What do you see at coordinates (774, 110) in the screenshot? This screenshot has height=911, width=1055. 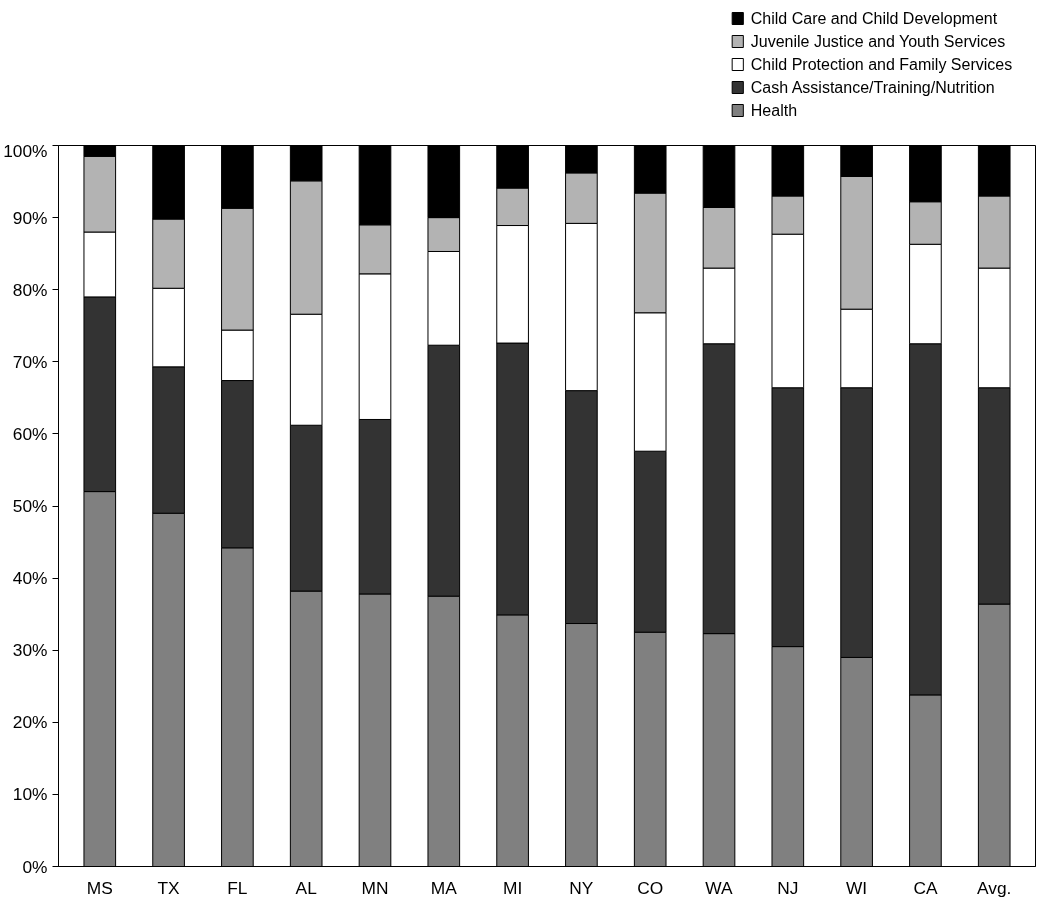 I see `legend-label: Health` at bounding box center [774, 110].